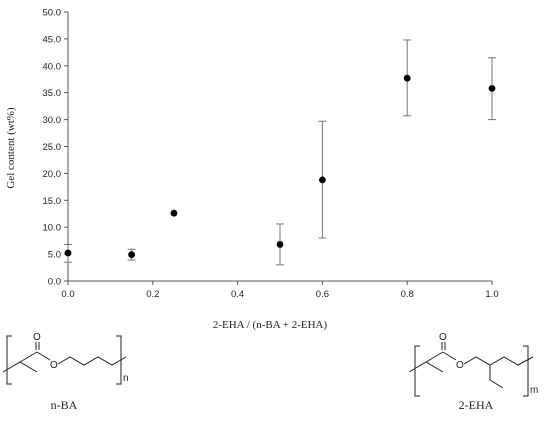 This screenshot has width=550, height=426. What do you see at coordinates (460, 365) in the screenshot?
I see `2-eha-ester-oxygen: O` at bounding box center [460, 365].